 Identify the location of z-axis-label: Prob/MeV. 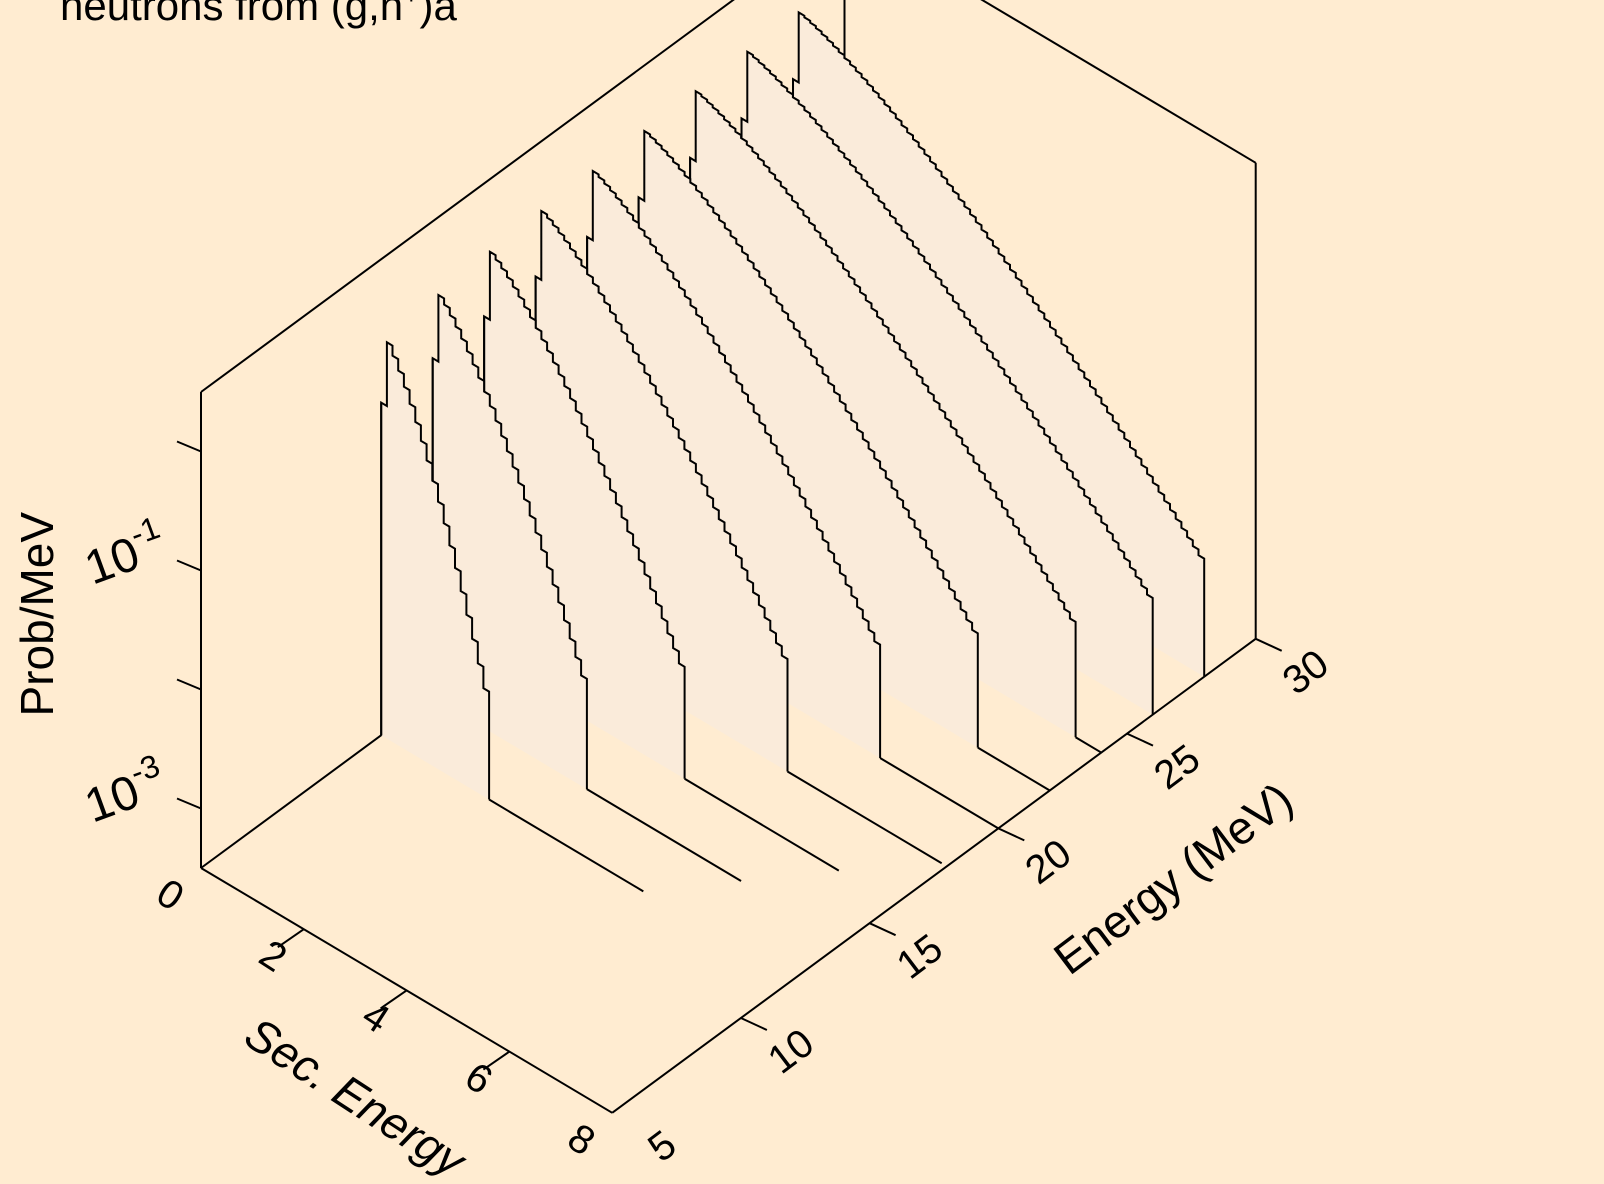
(37, 614).